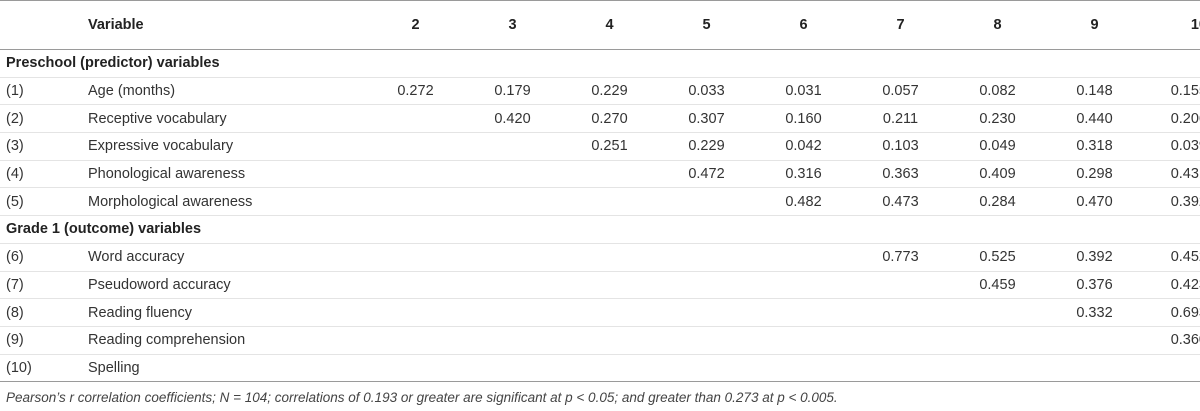  I want to click on correlation-cell-col-10: 0.423, so click(1171, 285).